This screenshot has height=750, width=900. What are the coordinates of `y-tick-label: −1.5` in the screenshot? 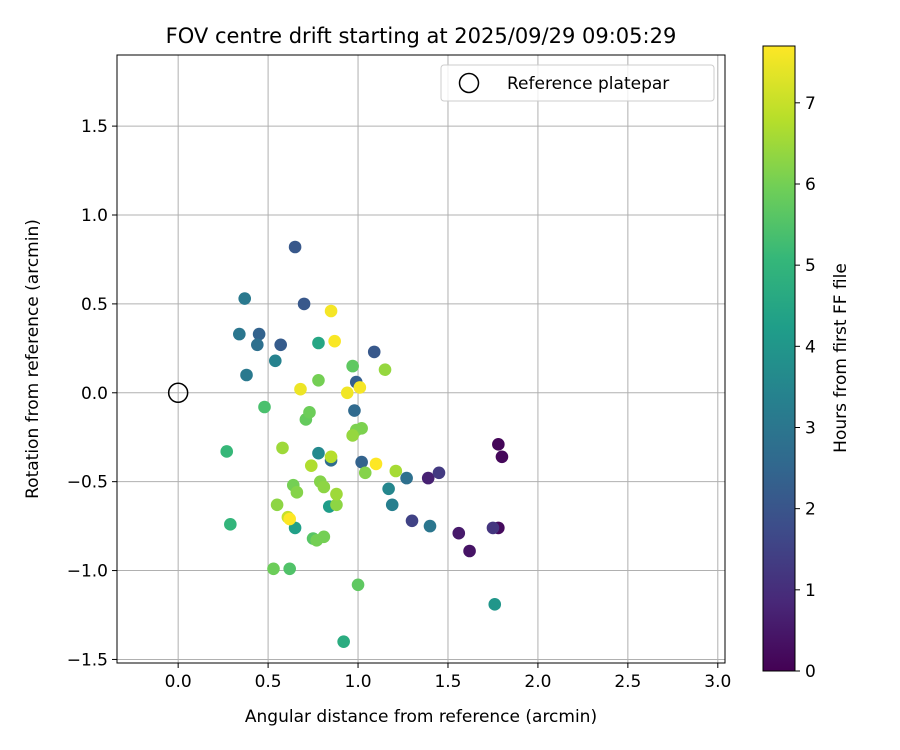 It's located at (87, 660).